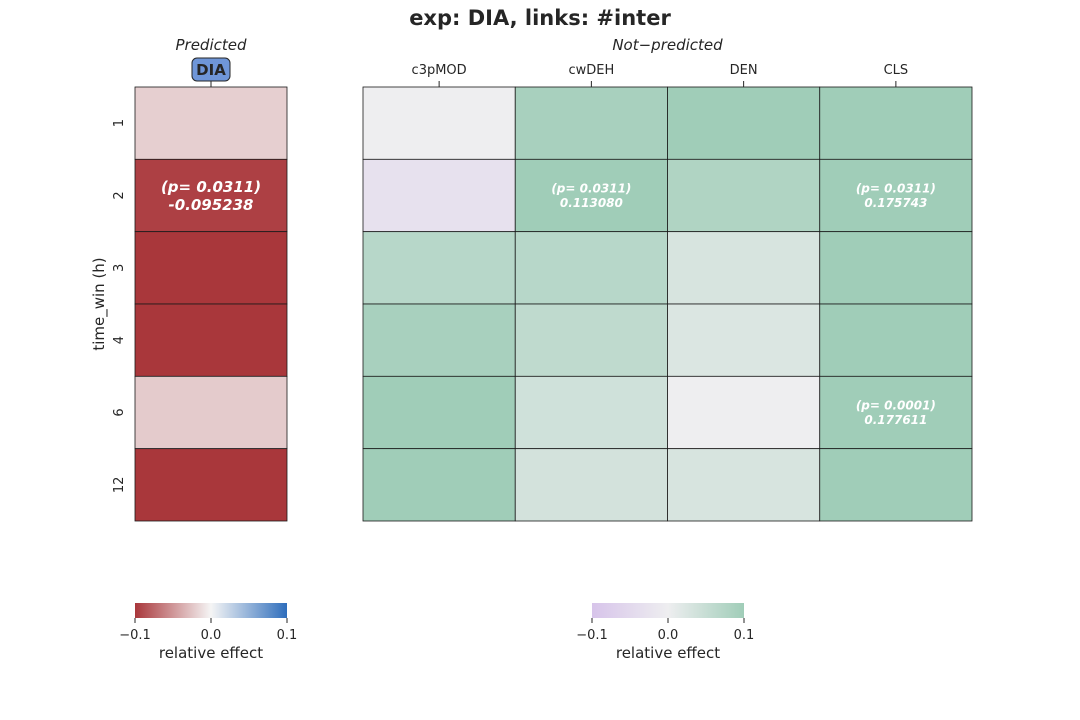  Describe the element at coordinates (119, 195) in the screenshot. I see `y-tick-label: 2` at that location.